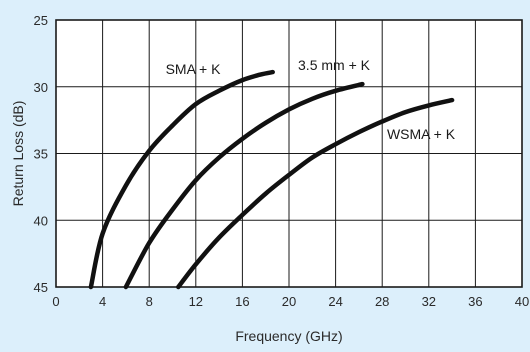 This screenshot has width=530, height=352. Describe the element at coordinates (242, 301) in the screenshot. I see `x-tick-label: 16` at that location.